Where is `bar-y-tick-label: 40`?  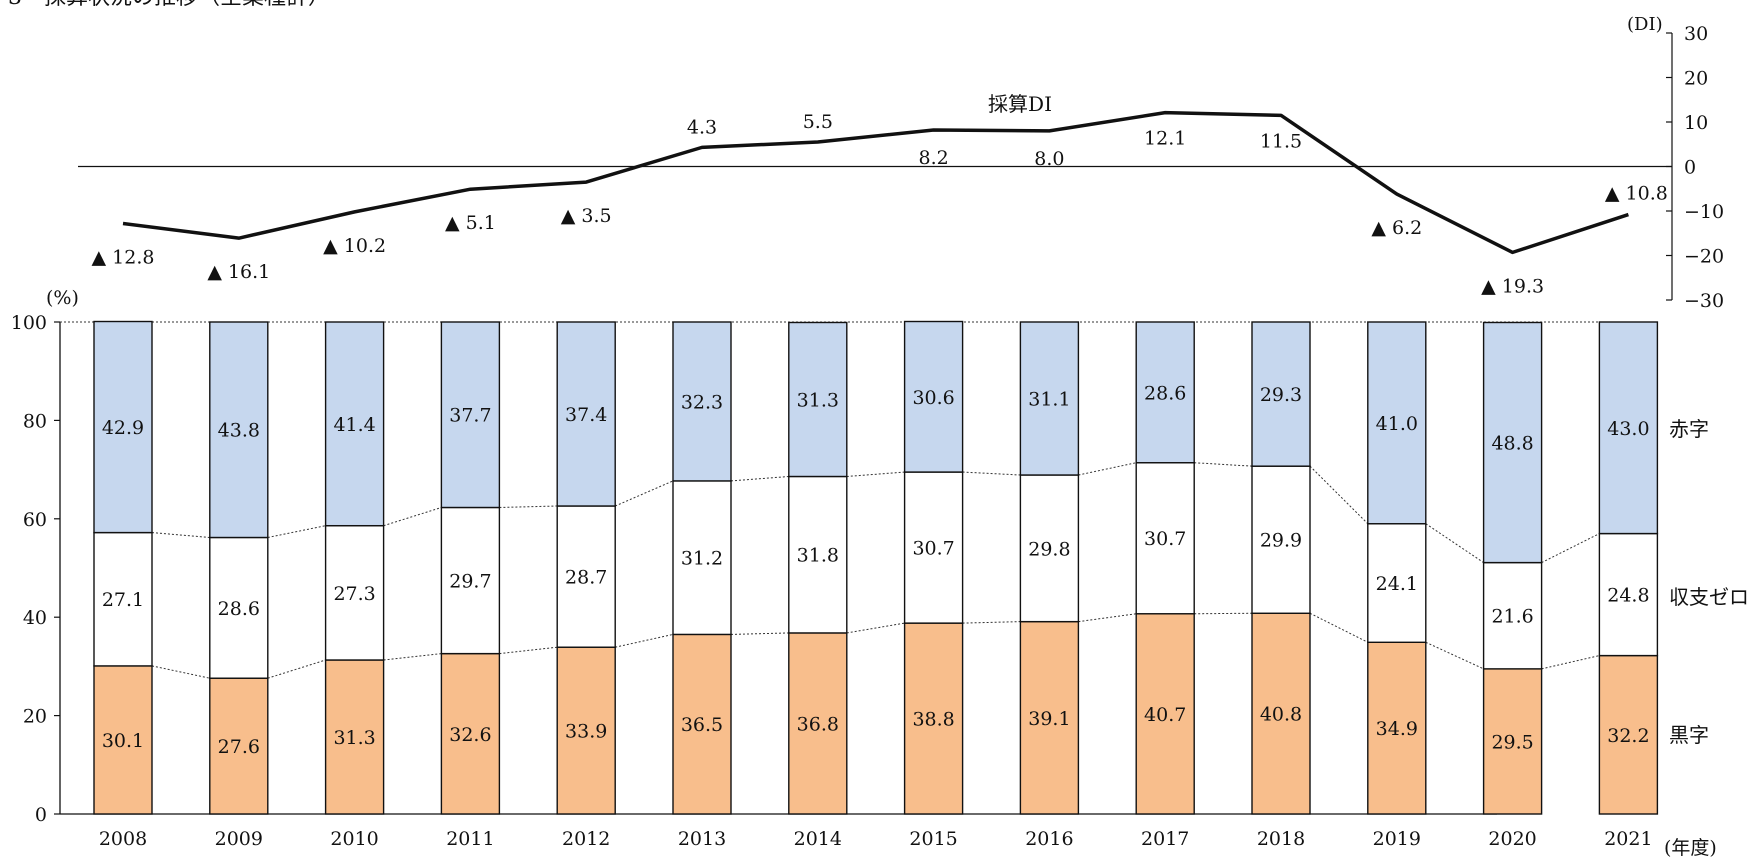
bar-y-tick-label: 40 is located at coordinates (35, 618).